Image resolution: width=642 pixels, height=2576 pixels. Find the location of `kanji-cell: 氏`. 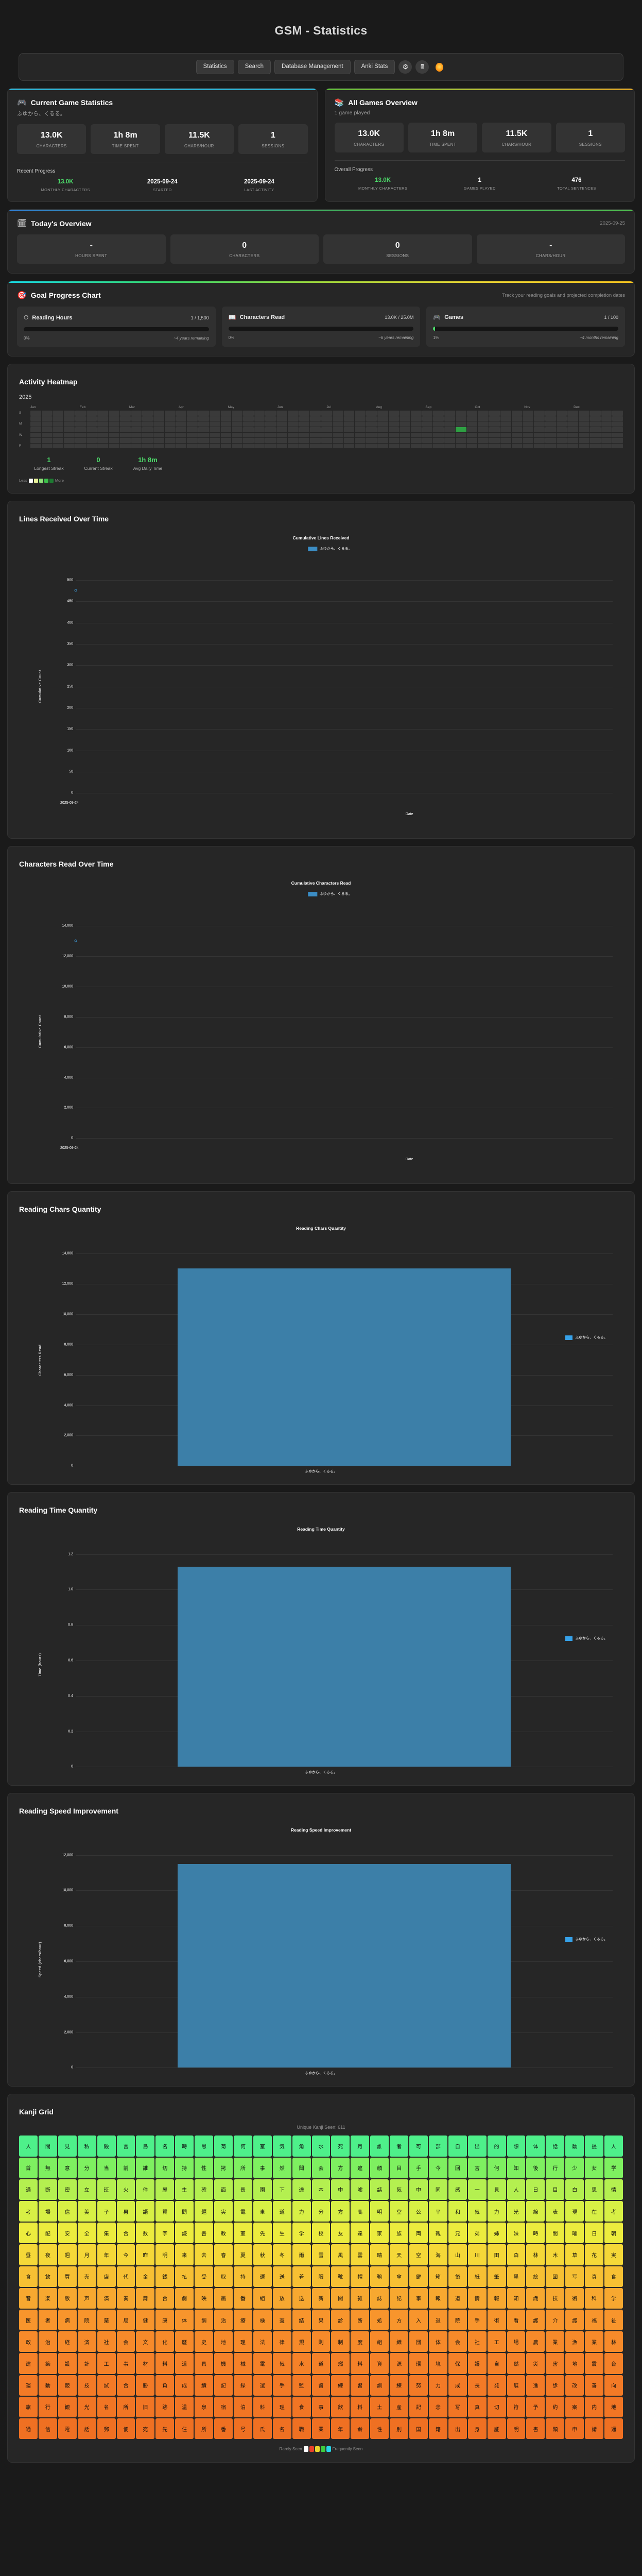

kanji-cell: 氏 is located at coordinates (262, 2428).